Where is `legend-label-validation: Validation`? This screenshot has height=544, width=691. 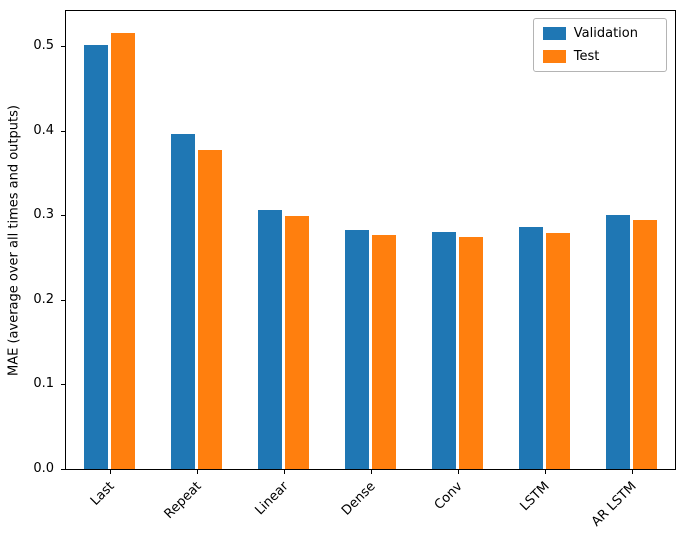 legend-label-validation: Validation is located at coordinates (605, 33).